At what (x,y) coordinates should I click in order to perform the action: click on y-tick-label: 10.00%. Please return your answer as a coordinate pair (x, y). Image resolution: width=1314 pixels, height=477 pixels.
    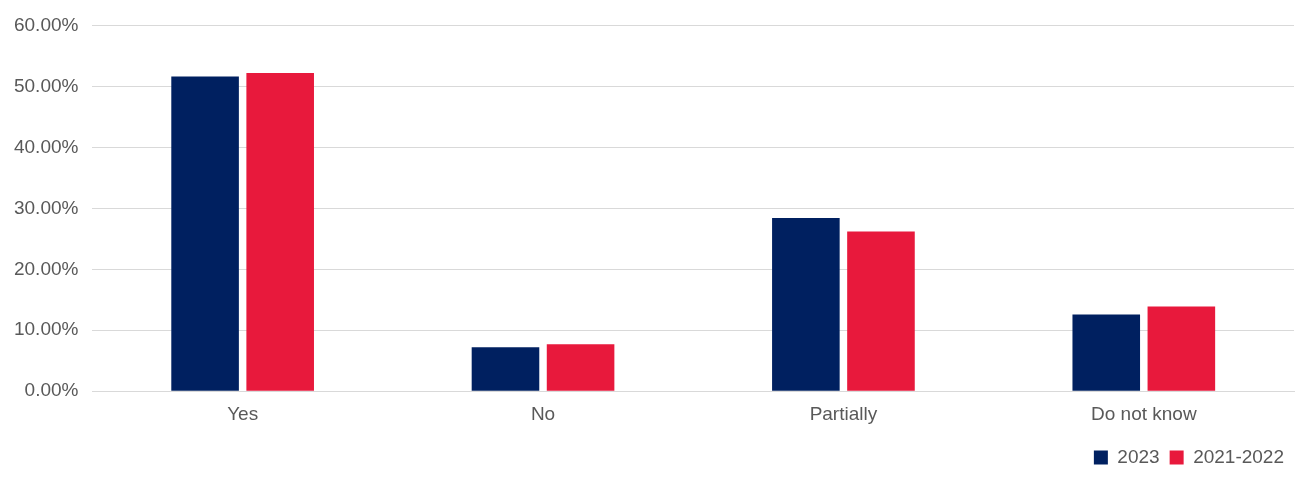
    Looking at the image, I should click on (46, 329).